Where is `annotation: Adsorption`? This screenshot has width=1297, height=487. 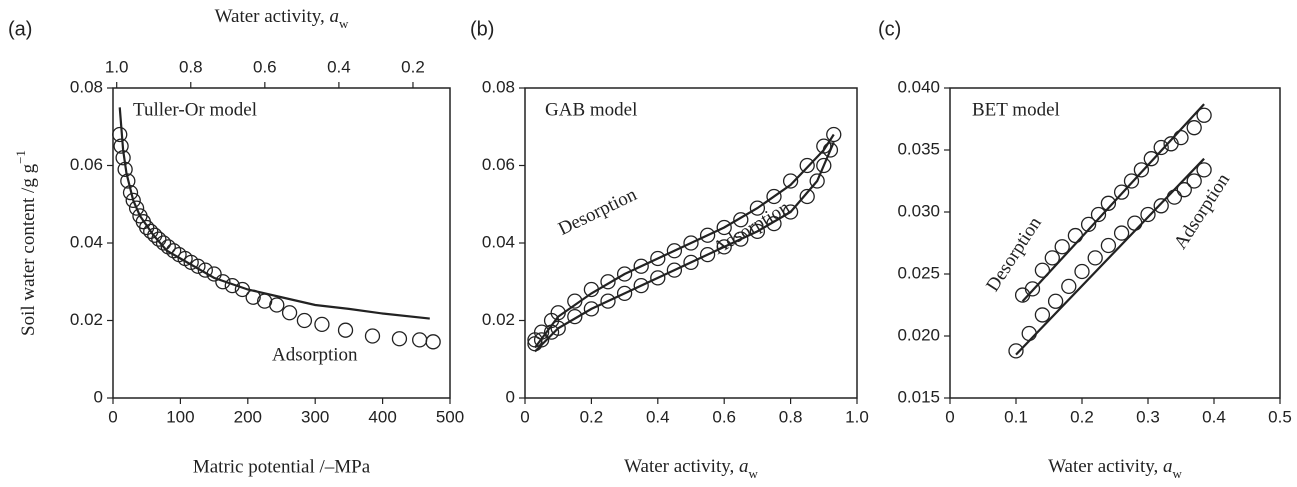 annotation: Adsorption is located at coordinates (315, 354).